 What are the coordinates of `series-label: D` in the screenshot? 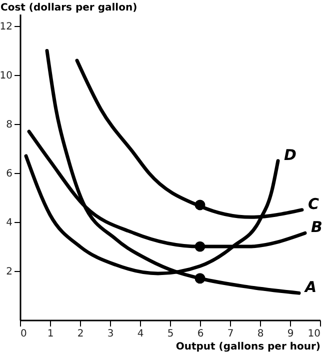 It's located at (290, 155).